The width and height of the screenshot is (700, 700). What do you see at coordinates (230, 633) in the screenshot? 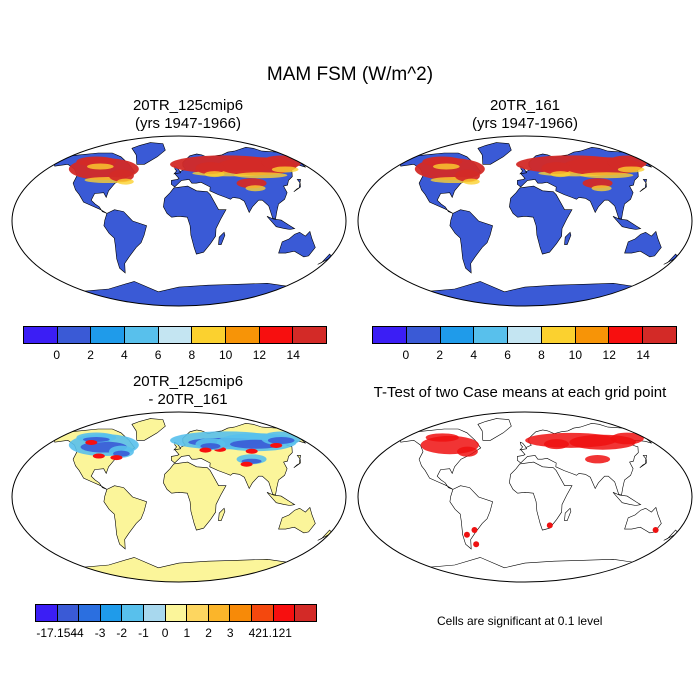
I see `colorbar-tick-label: 3` at bounding box center [230, 633].